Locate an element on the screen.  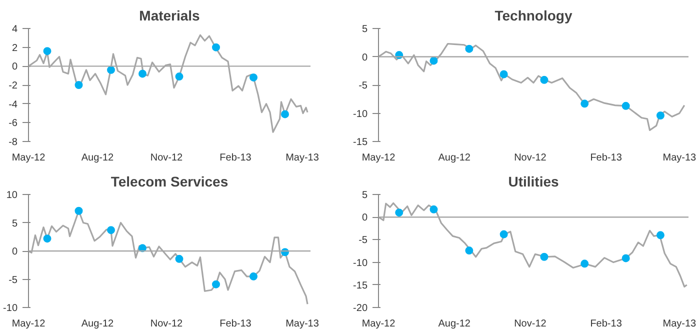
chart-title: Materials is located at coordinates (169, 16).